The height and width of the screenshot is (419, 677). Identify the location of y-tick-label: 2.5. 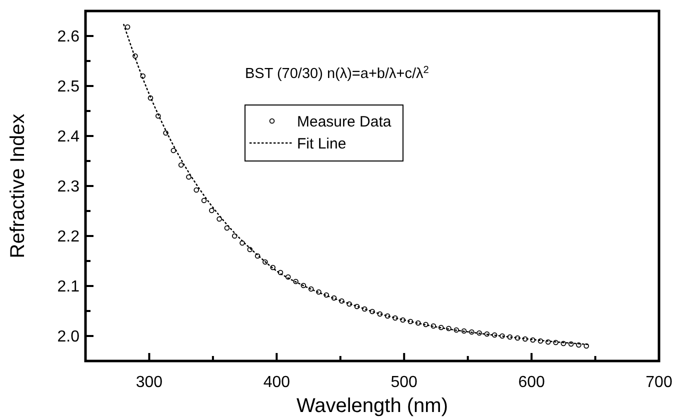
(68, 87).